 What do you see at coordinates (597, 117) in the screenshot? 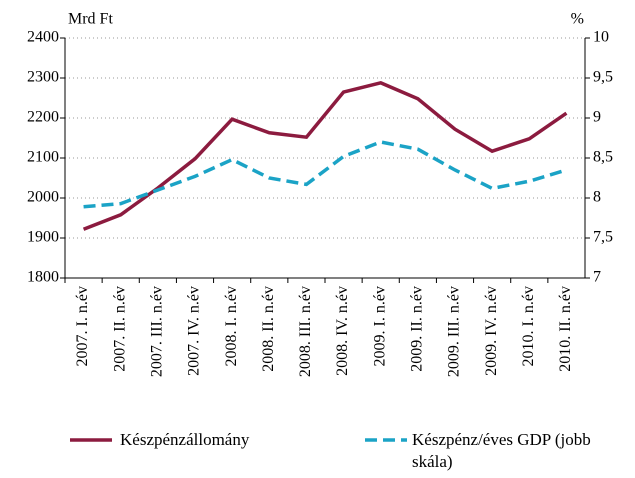
I see `y2-tick-label: 9` at bounding box center [597, 117].